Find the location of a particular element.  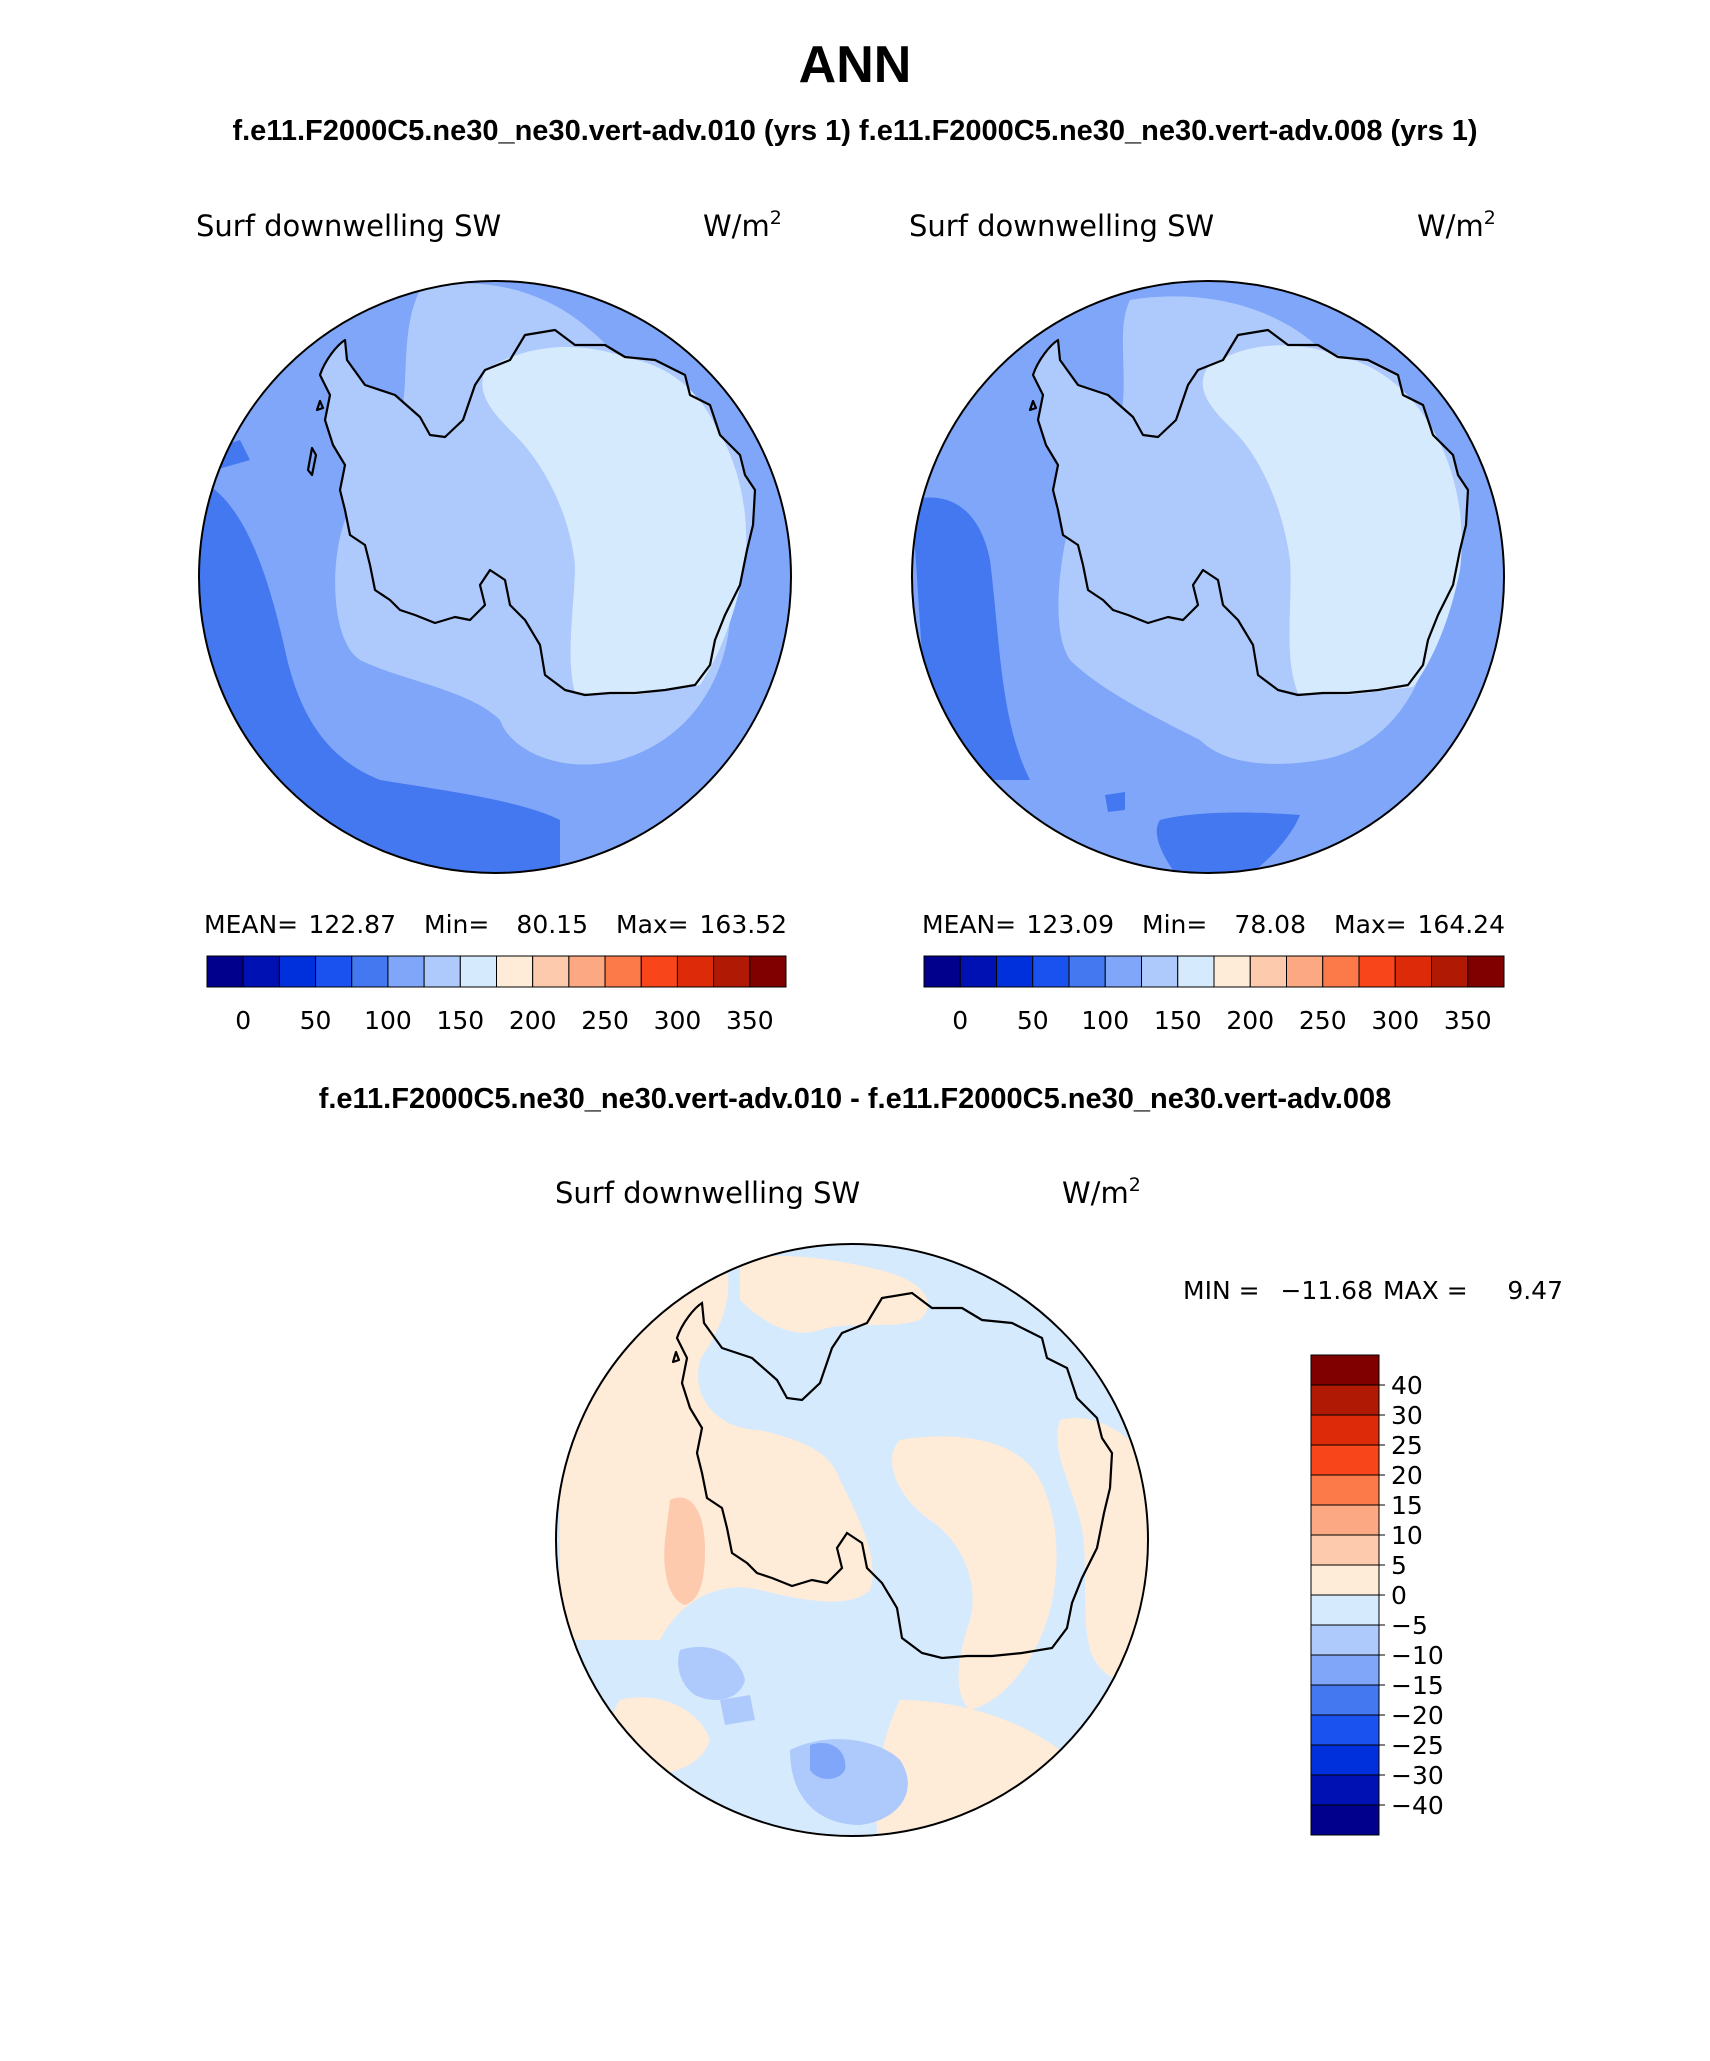

colorbar-tick-label: 5 is located at coordinates (1399, 1565).